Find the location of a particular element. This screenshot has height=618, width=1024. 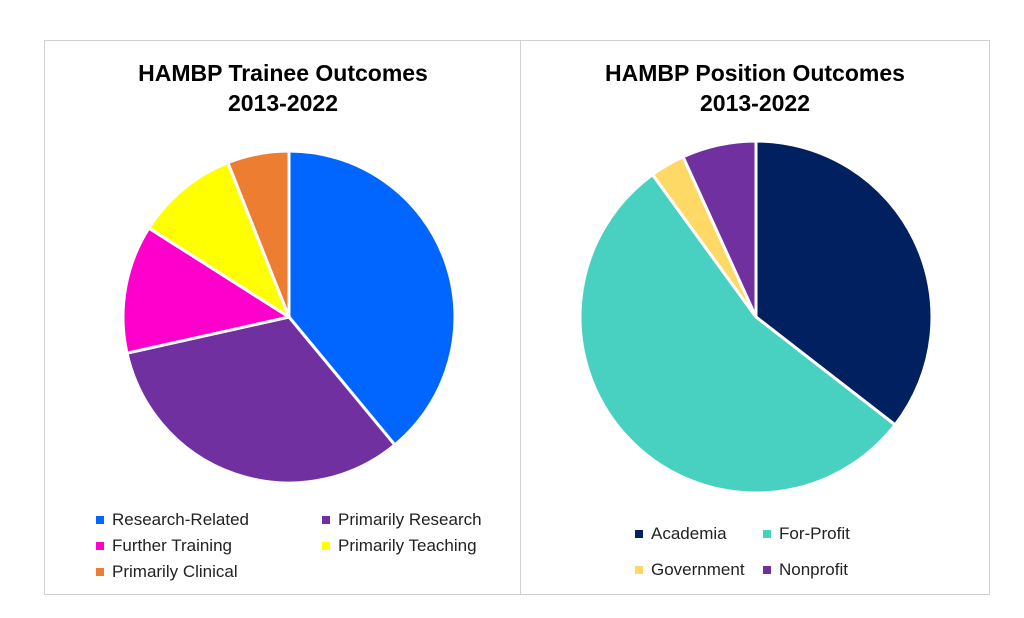

legend-swatch-nonprofit is located at coordinates (767, 570).